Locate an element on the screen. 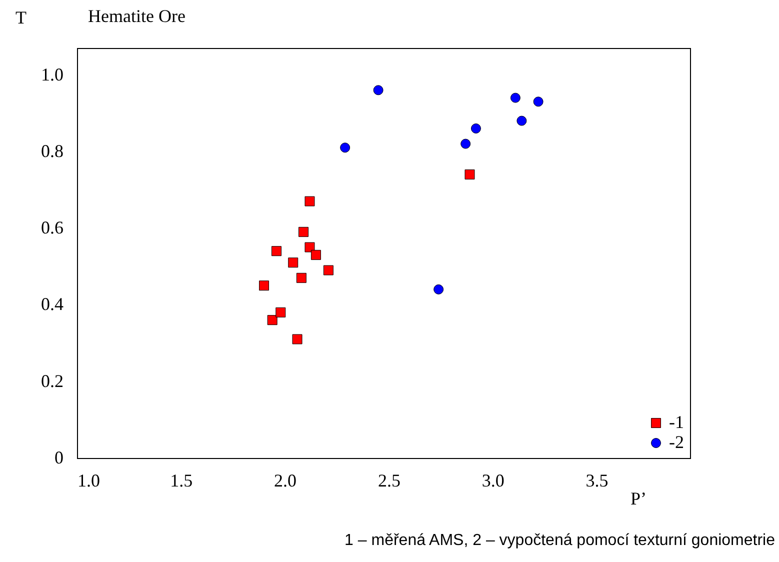  y-axis-title: T is located at coordinates (21, 18).